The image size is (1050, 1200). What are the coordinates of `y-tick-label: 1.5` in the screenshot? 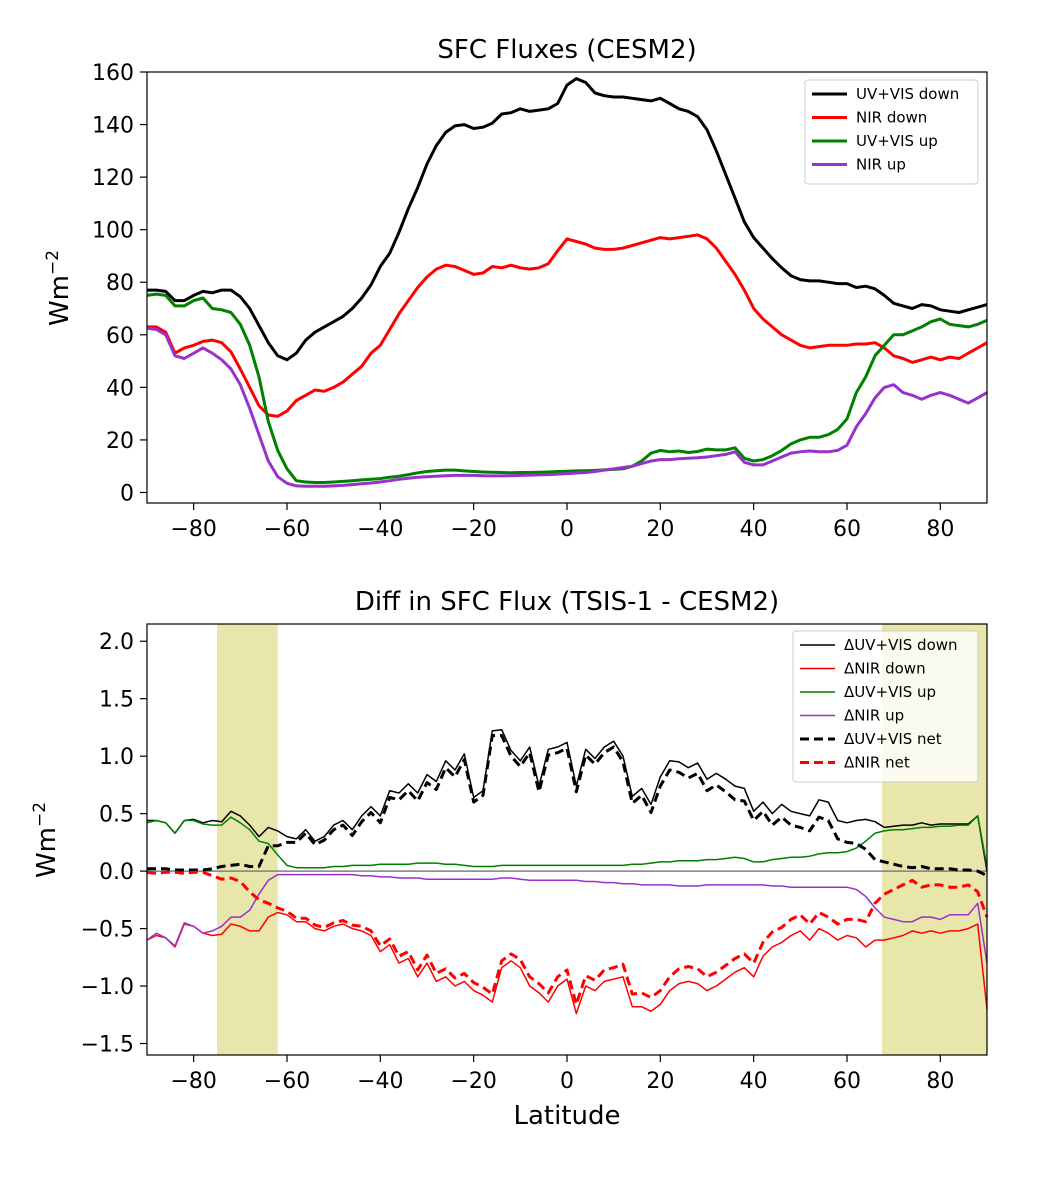 It's located at (116, 700).